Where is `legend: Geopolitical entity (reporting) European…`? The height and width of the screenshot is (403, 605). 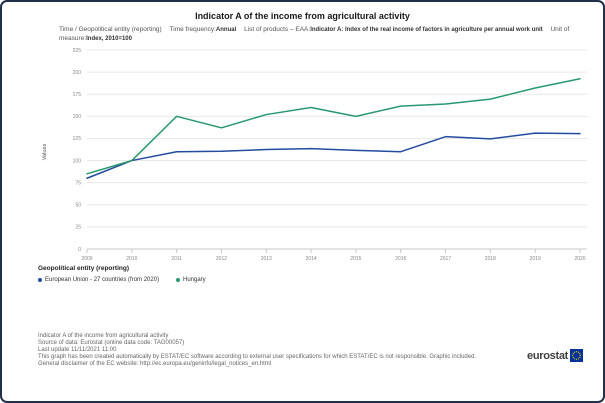
legend: Geopolitical entity (reporting) European… is located at coordinates (308, 274).